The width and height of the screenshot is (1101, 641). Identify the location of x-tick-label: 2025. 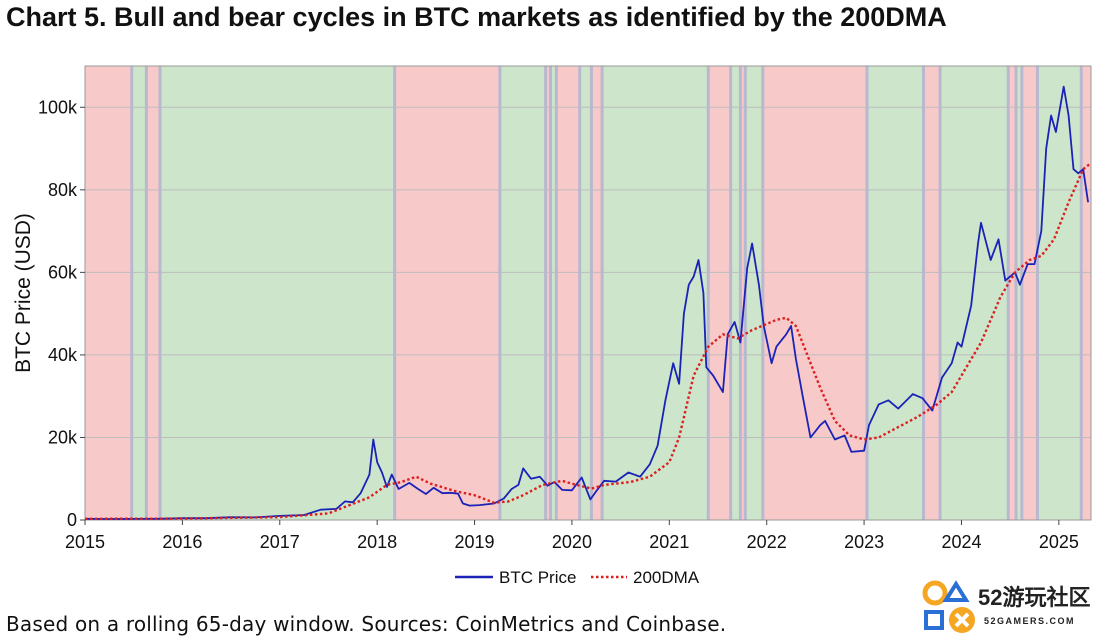
(1059, 542).